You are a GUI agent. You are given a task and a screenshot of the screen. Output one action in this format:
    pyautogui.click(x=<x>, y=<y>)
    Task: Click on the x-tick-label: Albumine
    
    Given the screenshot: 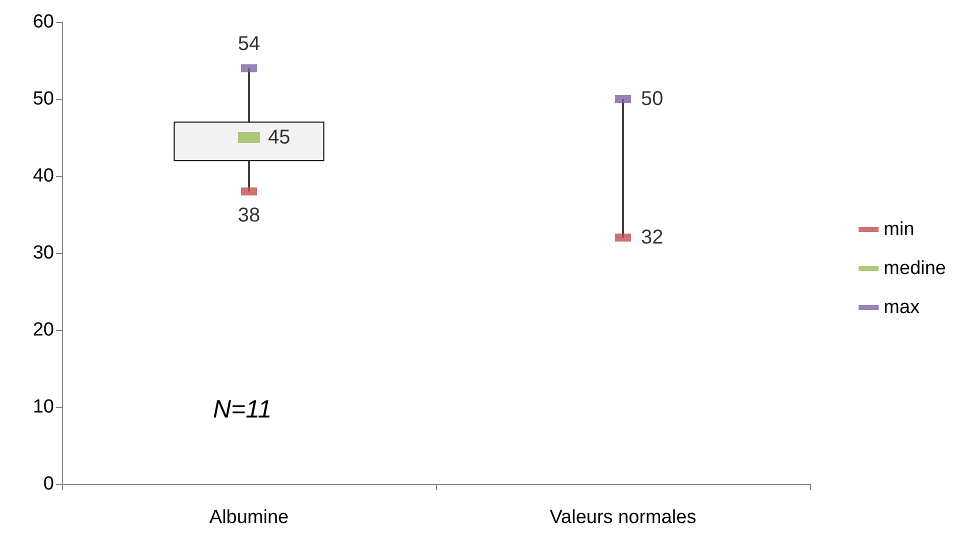 What is the action you would take?
    pyautogui.click(x=249, y=517)
    